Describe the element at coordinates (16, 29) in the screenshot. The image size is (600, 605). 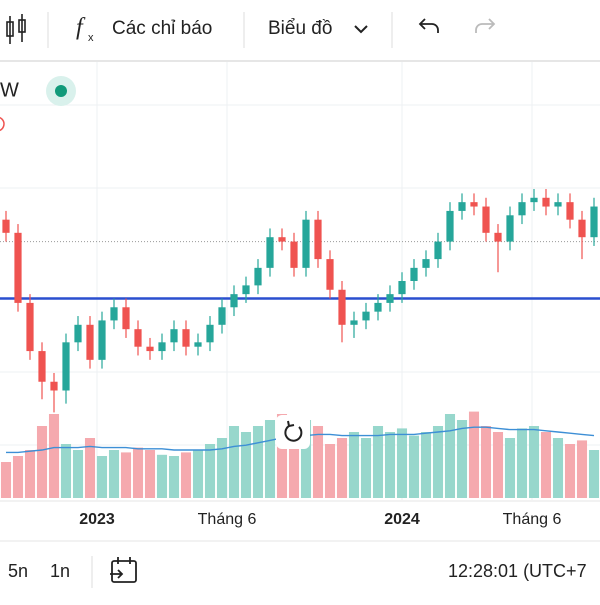
I see `candle-icon` at that location.